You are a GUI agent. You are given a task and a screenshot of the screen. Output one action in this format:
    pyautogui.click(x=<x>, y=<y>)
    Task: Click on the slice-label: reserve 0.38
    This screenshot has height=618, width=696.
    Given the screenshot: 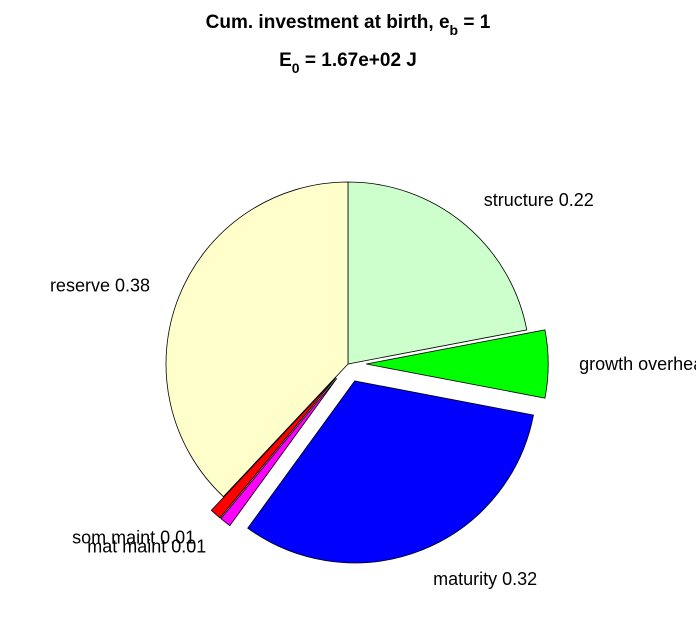 What is the action you would take?
    pyautogui.click(x=100, y=286)
    